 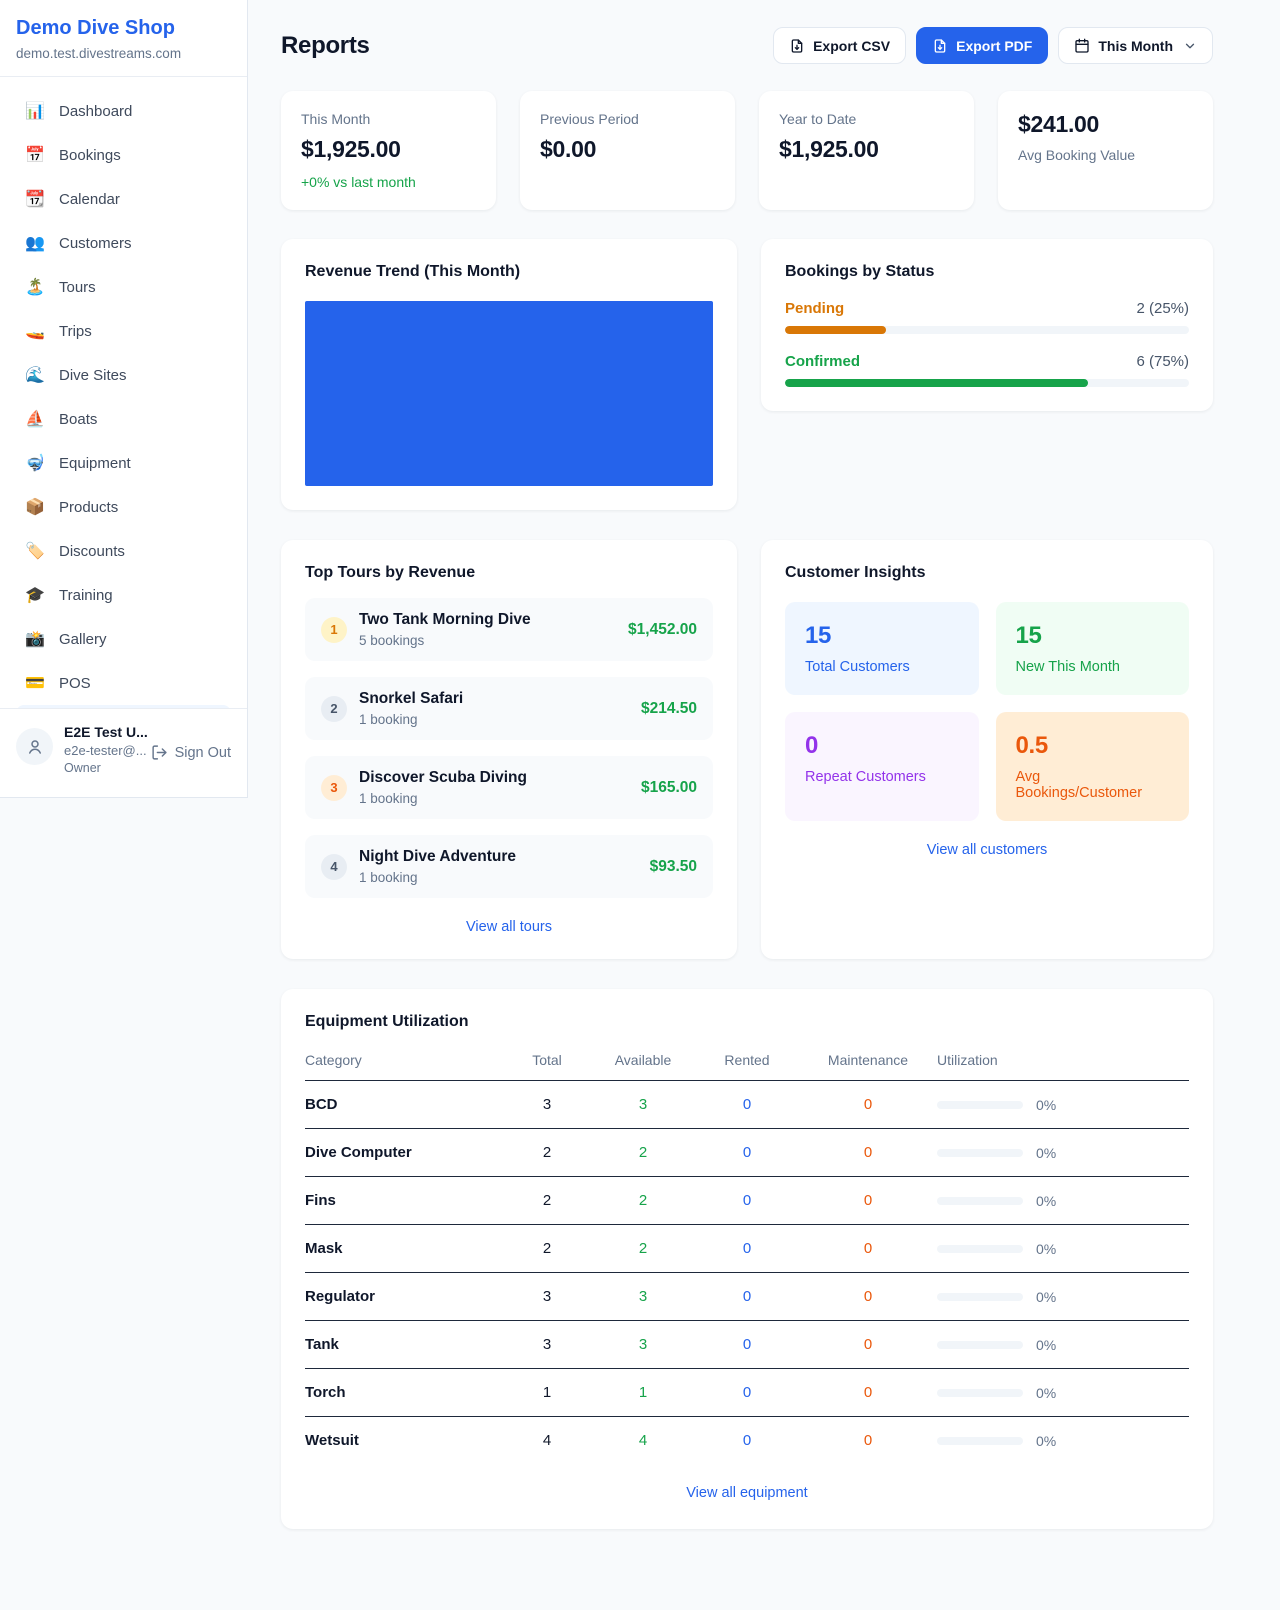 What do you see at coordinates (747, 1493) in the screenshot?
I see `view-all-equipment-link: View all equipment` at bounding box center [747, 1493].